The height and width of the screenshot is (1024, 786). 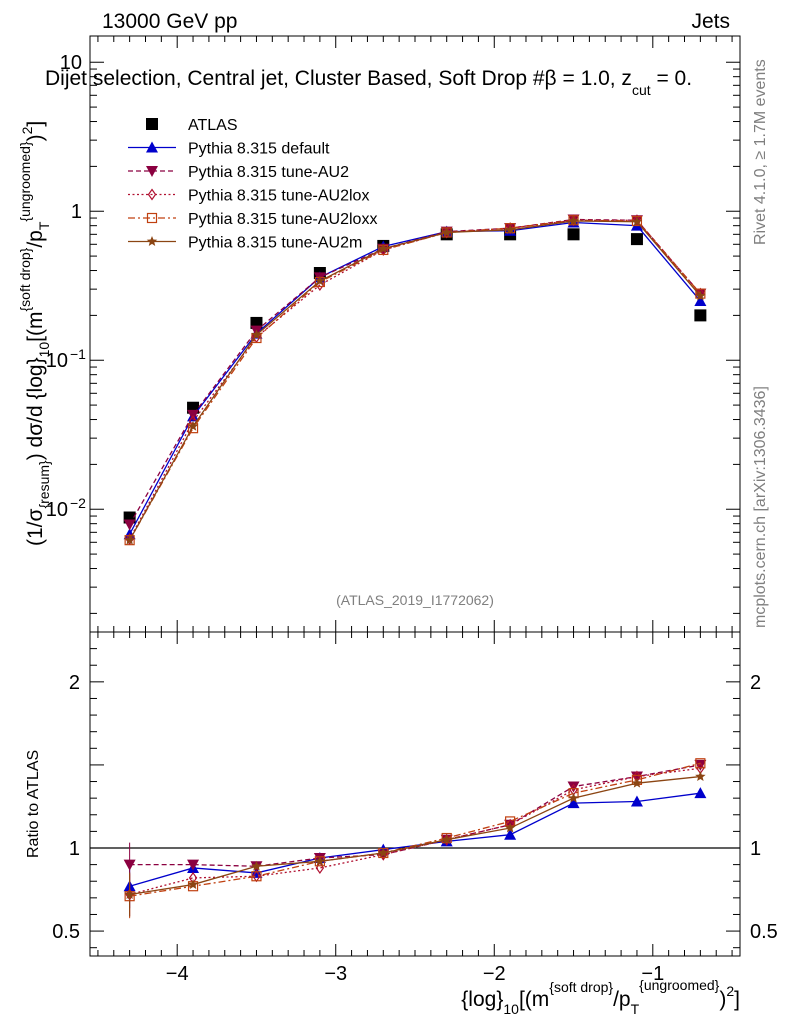 What do you see at coordinates (76, 212) in the screenshot?
I see `main-y-tick-label: 1` at bounding box center [76, 212].